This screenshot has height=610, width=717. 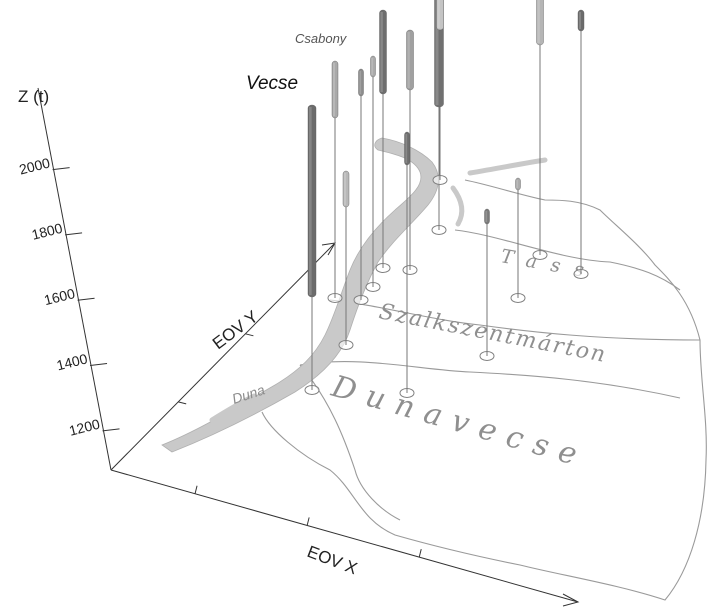 I want to click on tass-depth-bar, so click(x=540, y=23).